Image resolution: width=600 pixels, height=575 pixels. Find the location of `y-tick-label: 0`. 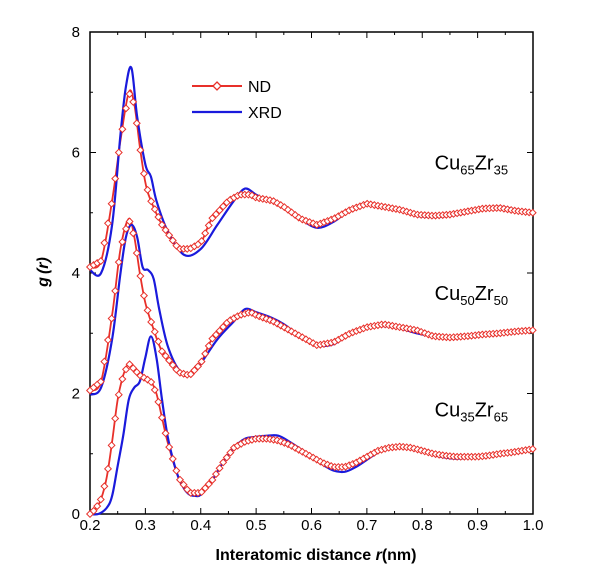

y-tick-label: 0 is located at coordinates (76, 514).